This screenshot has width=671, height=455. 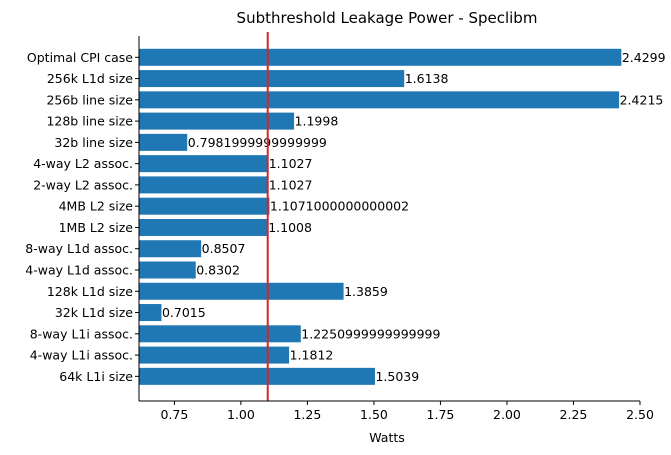 What do you see at coordinates (241, 414) in the screenshot?
I see `x-tick-label: 1.00` at bounding box center [241, 414].